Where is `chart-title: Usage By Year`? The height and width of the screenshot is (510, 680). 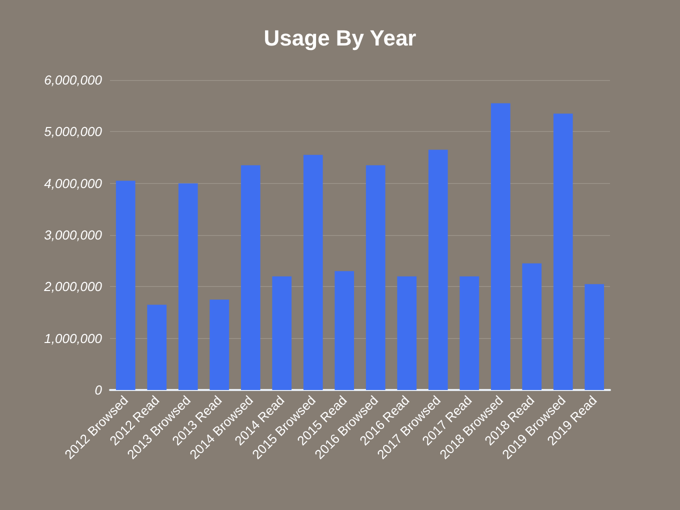 chart-title: Usage By Year is located at coordinates (340, 38).